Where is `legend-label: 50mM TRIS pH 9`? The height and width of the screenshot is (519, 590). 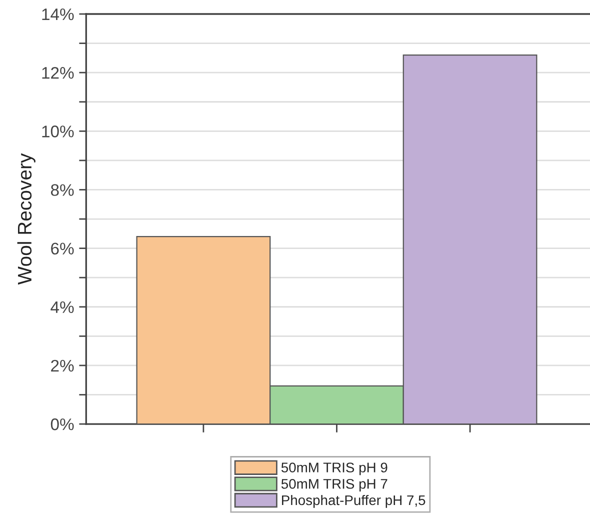 legend-label: 50mM TRIS pH 9 is located at coordinates (334, 469).